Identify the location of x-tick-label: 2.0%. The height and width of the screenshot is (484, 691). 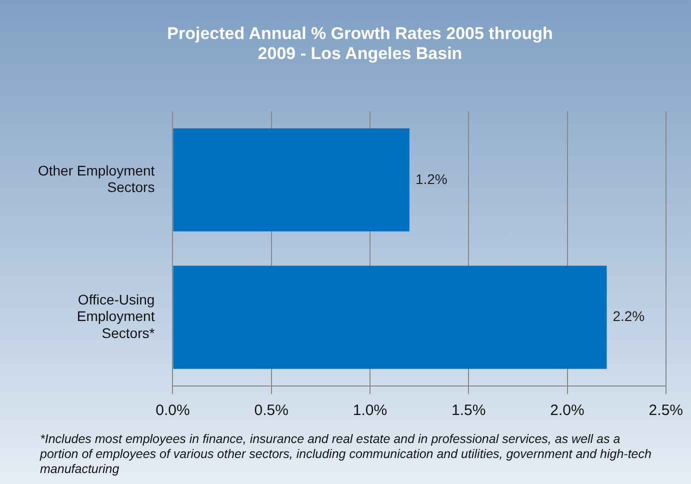
(567, 411).